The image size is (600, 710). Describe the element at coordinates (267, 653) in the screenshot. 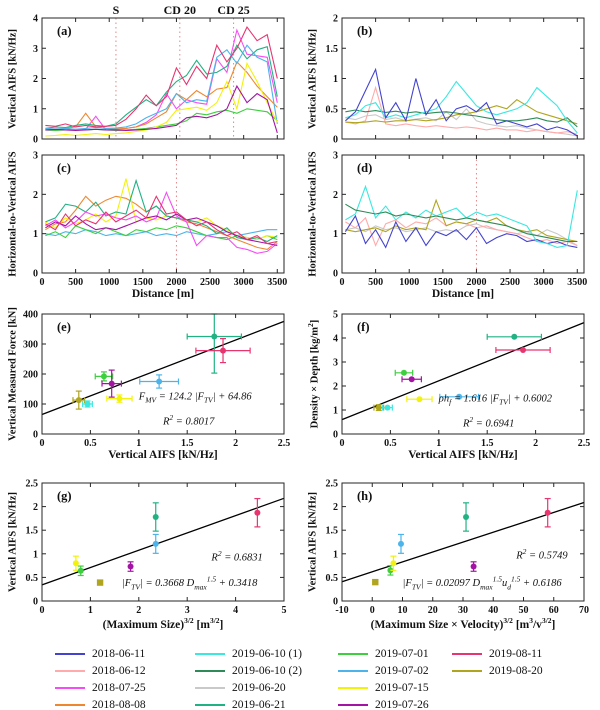

I see `legend-label: 2019-06-10 (1)` at that location.